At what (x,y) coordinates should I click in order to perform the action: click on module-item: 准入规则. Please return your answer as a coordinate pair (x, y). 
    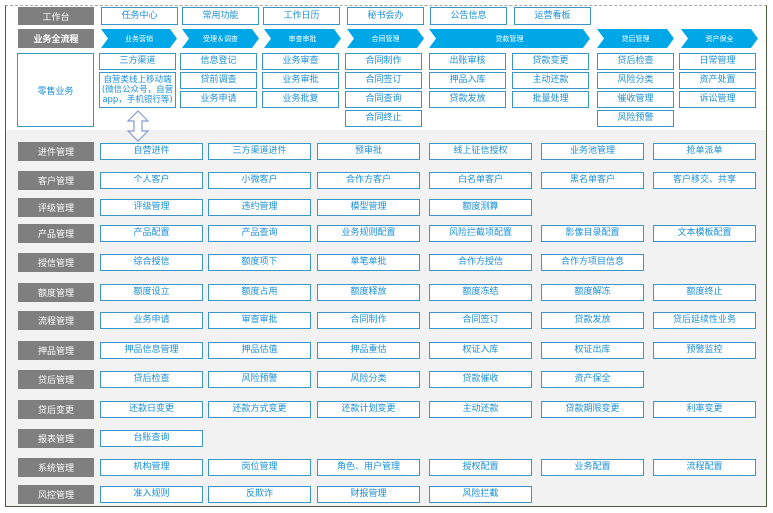
    Looking at the image, I should click on (151, 494).